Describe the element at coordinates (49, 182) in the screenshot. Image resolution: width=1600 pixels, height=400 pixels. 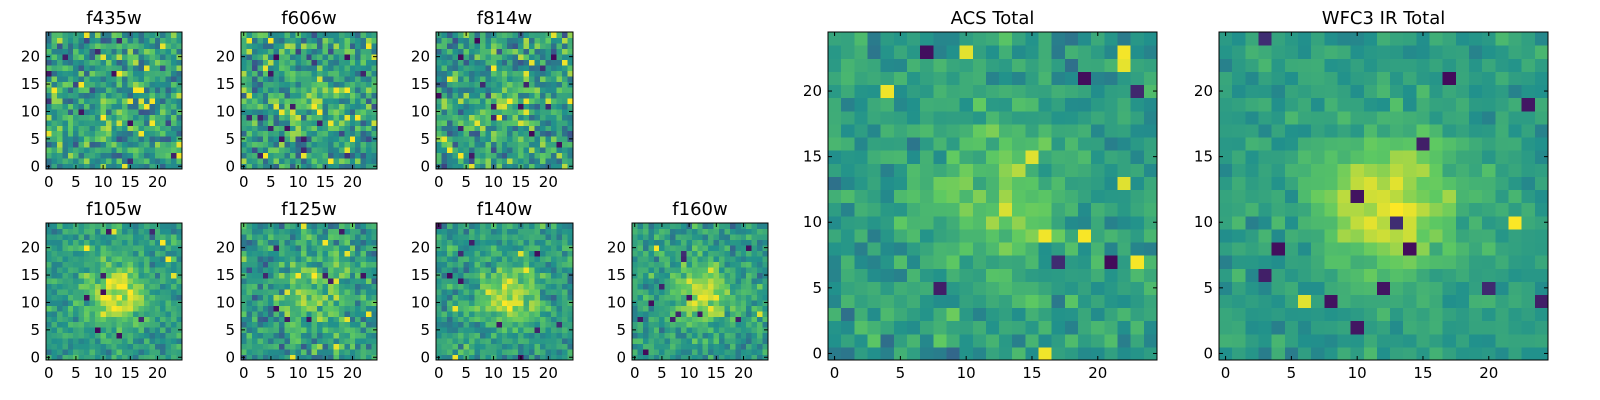
I see `x-tick-label: 0` at that location.